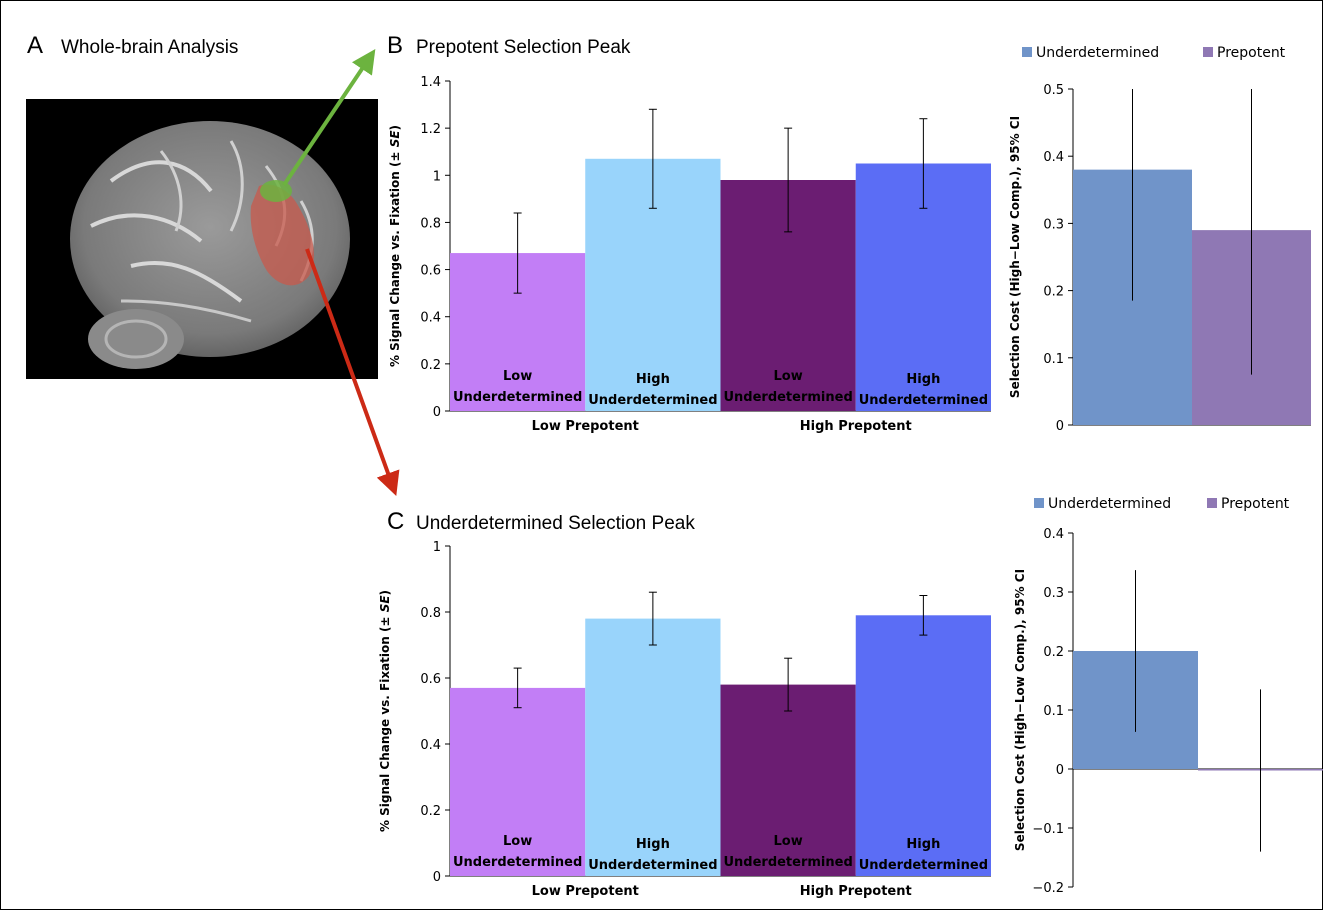 This screenshot has width=1323, height=911. What do you see at coordinates (35, 45) in the screenshot?
I see `panel-a-letter: A` at bounding box center [35, 45].